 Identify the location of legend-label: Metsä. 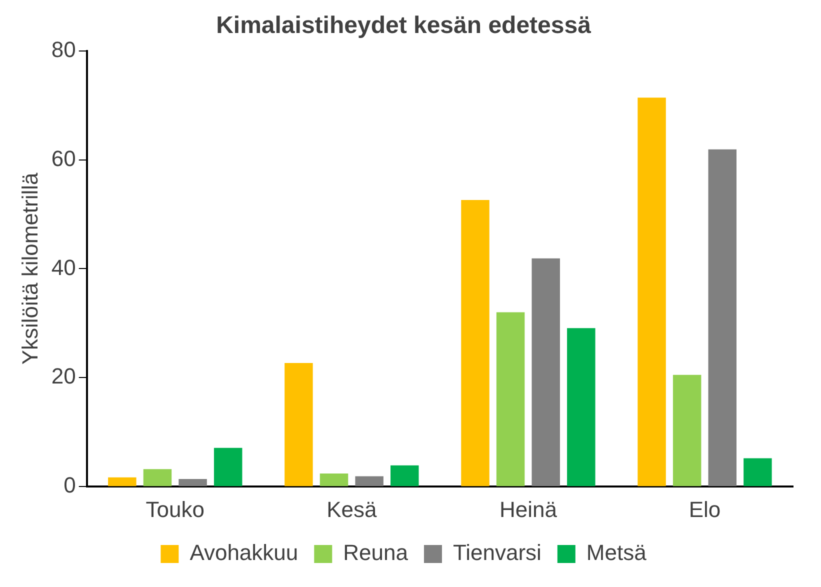
(617, 553).